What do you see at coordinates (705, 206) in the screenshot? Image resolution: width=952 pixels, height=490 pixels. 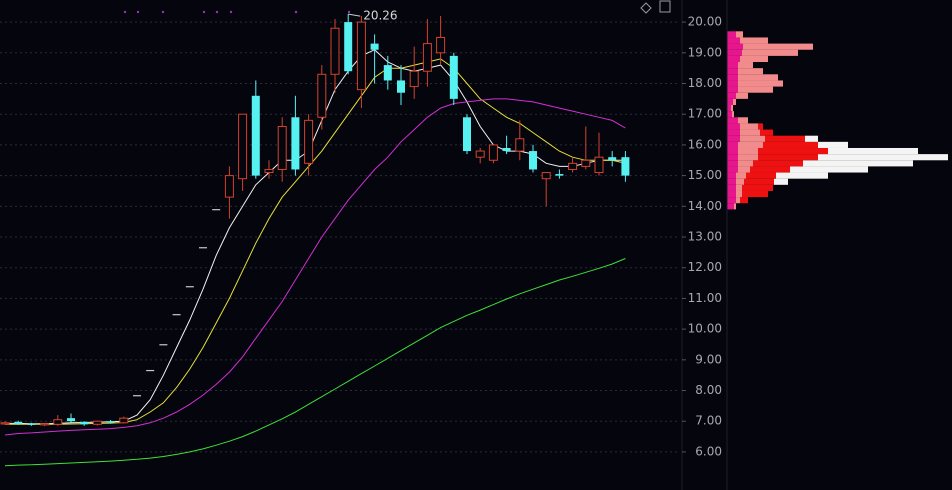 I see `y-tick-label: 14.00` at bounding box center [705, 206].